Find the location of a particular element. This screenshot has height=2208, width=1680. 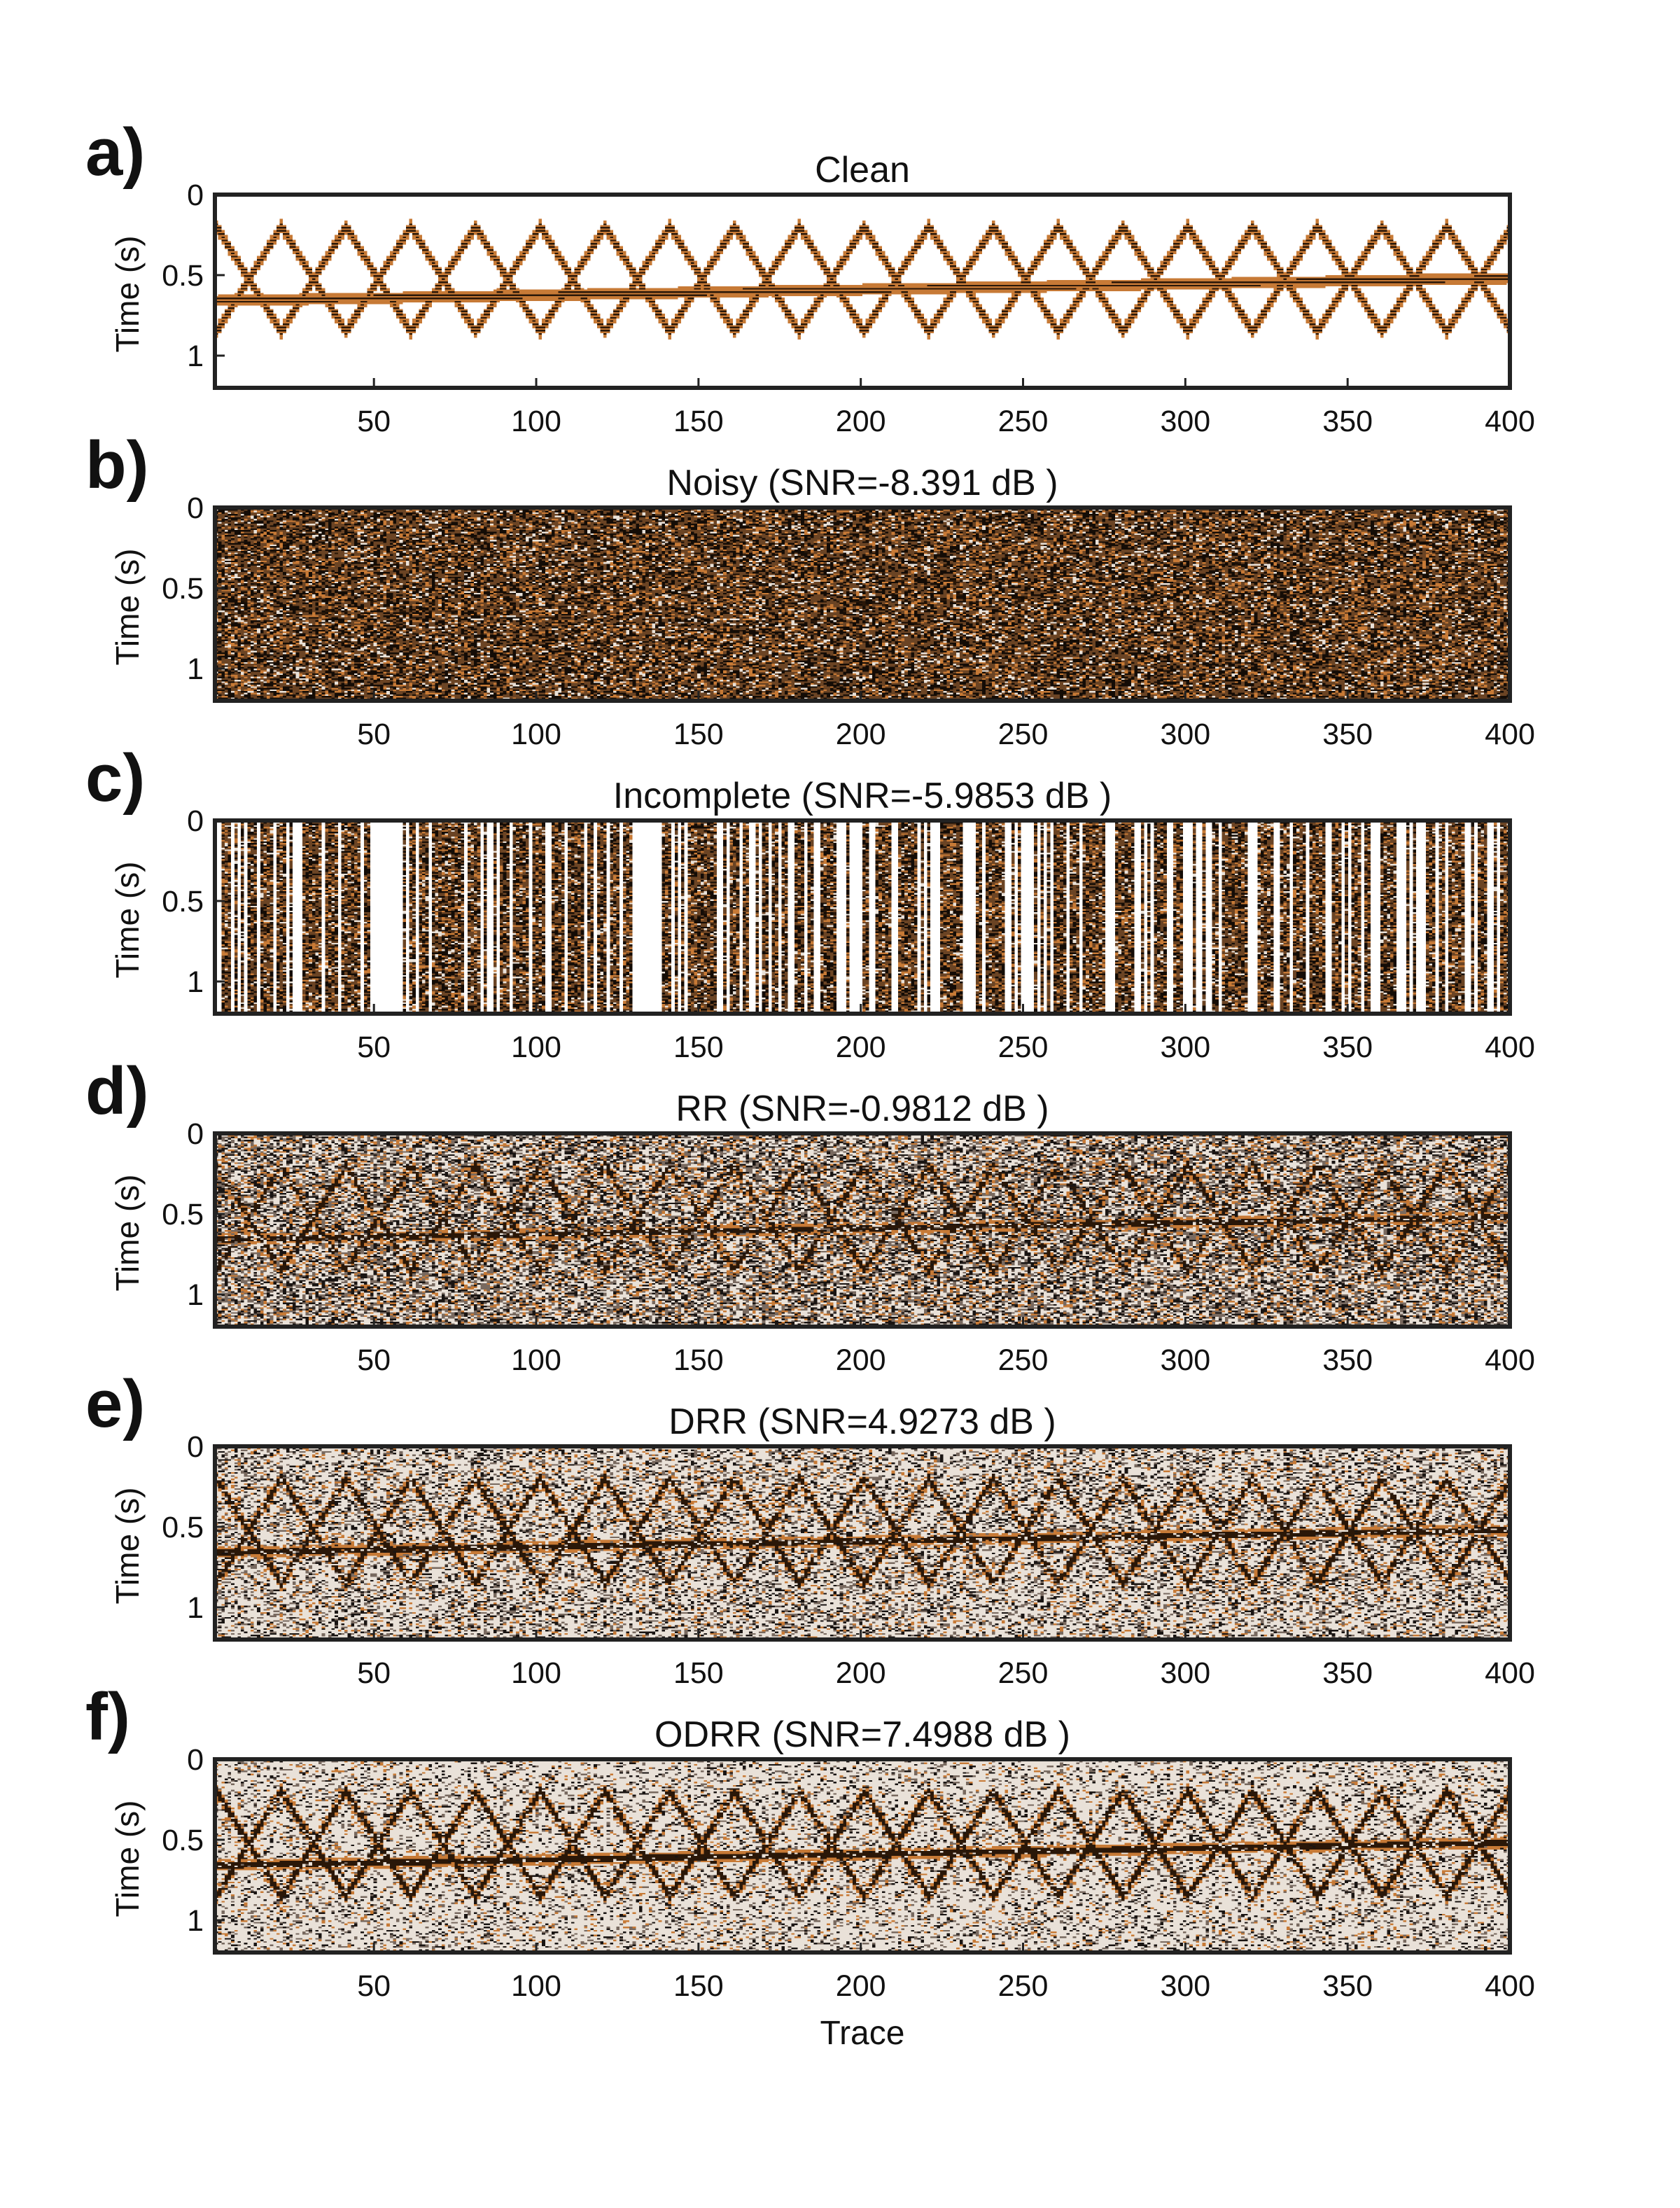

plot-area-e: 50 100 150 200 250 300 350 400 0 0.5 1 is located at coordinates (848, 1560).